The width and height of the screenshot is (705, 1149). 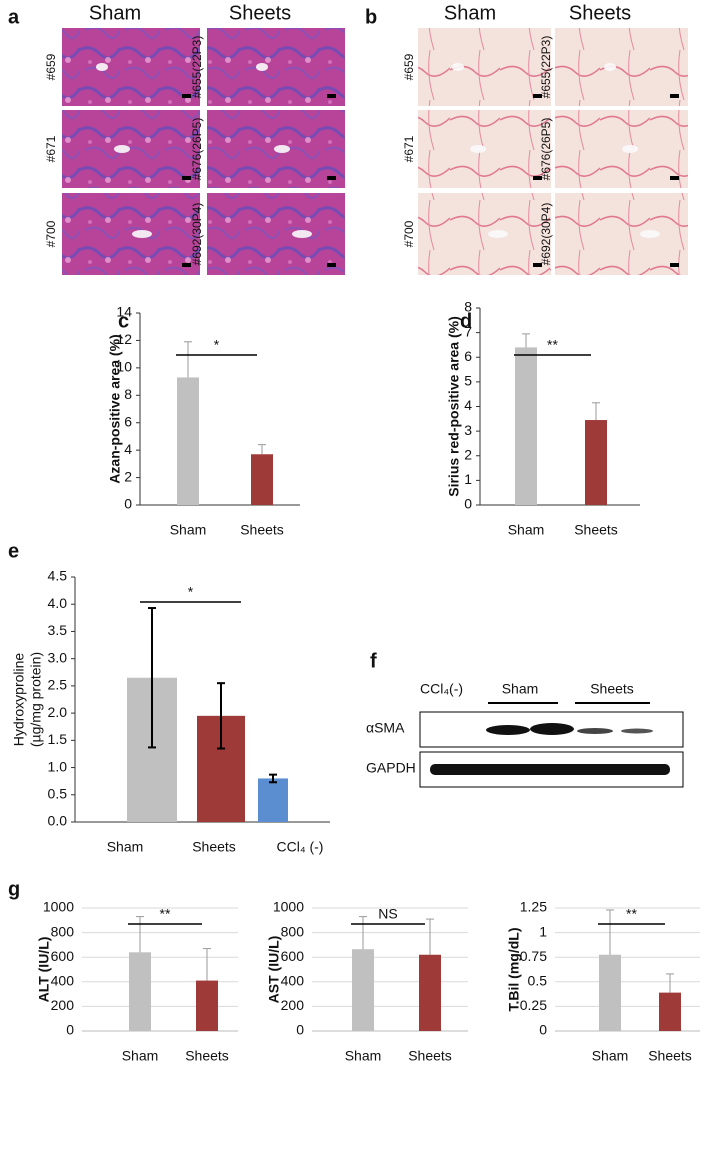 What do you see at coordinates (468, 381) in the screenshot?
I see `y-tick-label: 5` at bounding box center [468, 381].